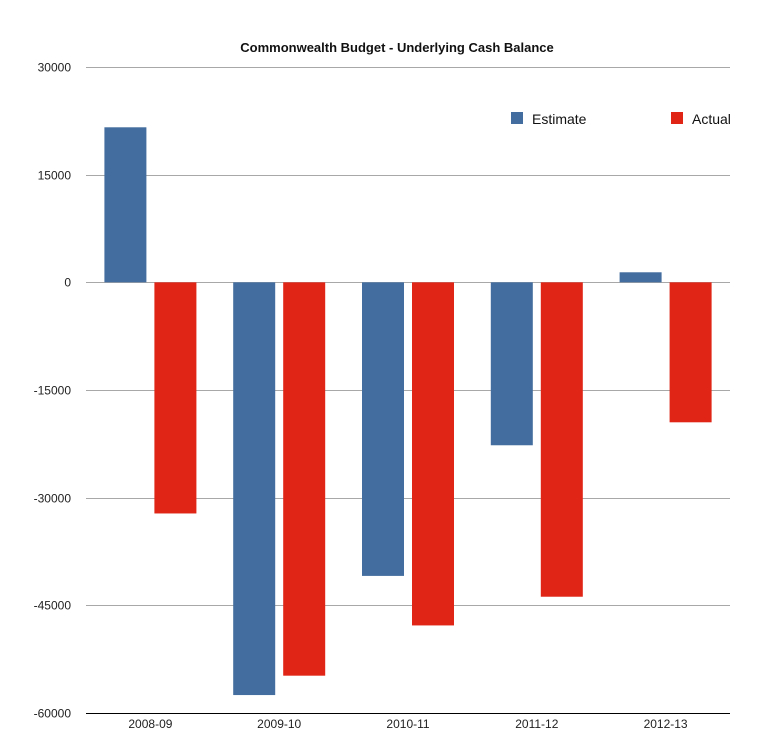 Image resolution: width=776 pixels, height=755 pixels. I want to click on legend-label-estimate: Estimate, so click(559, 119).